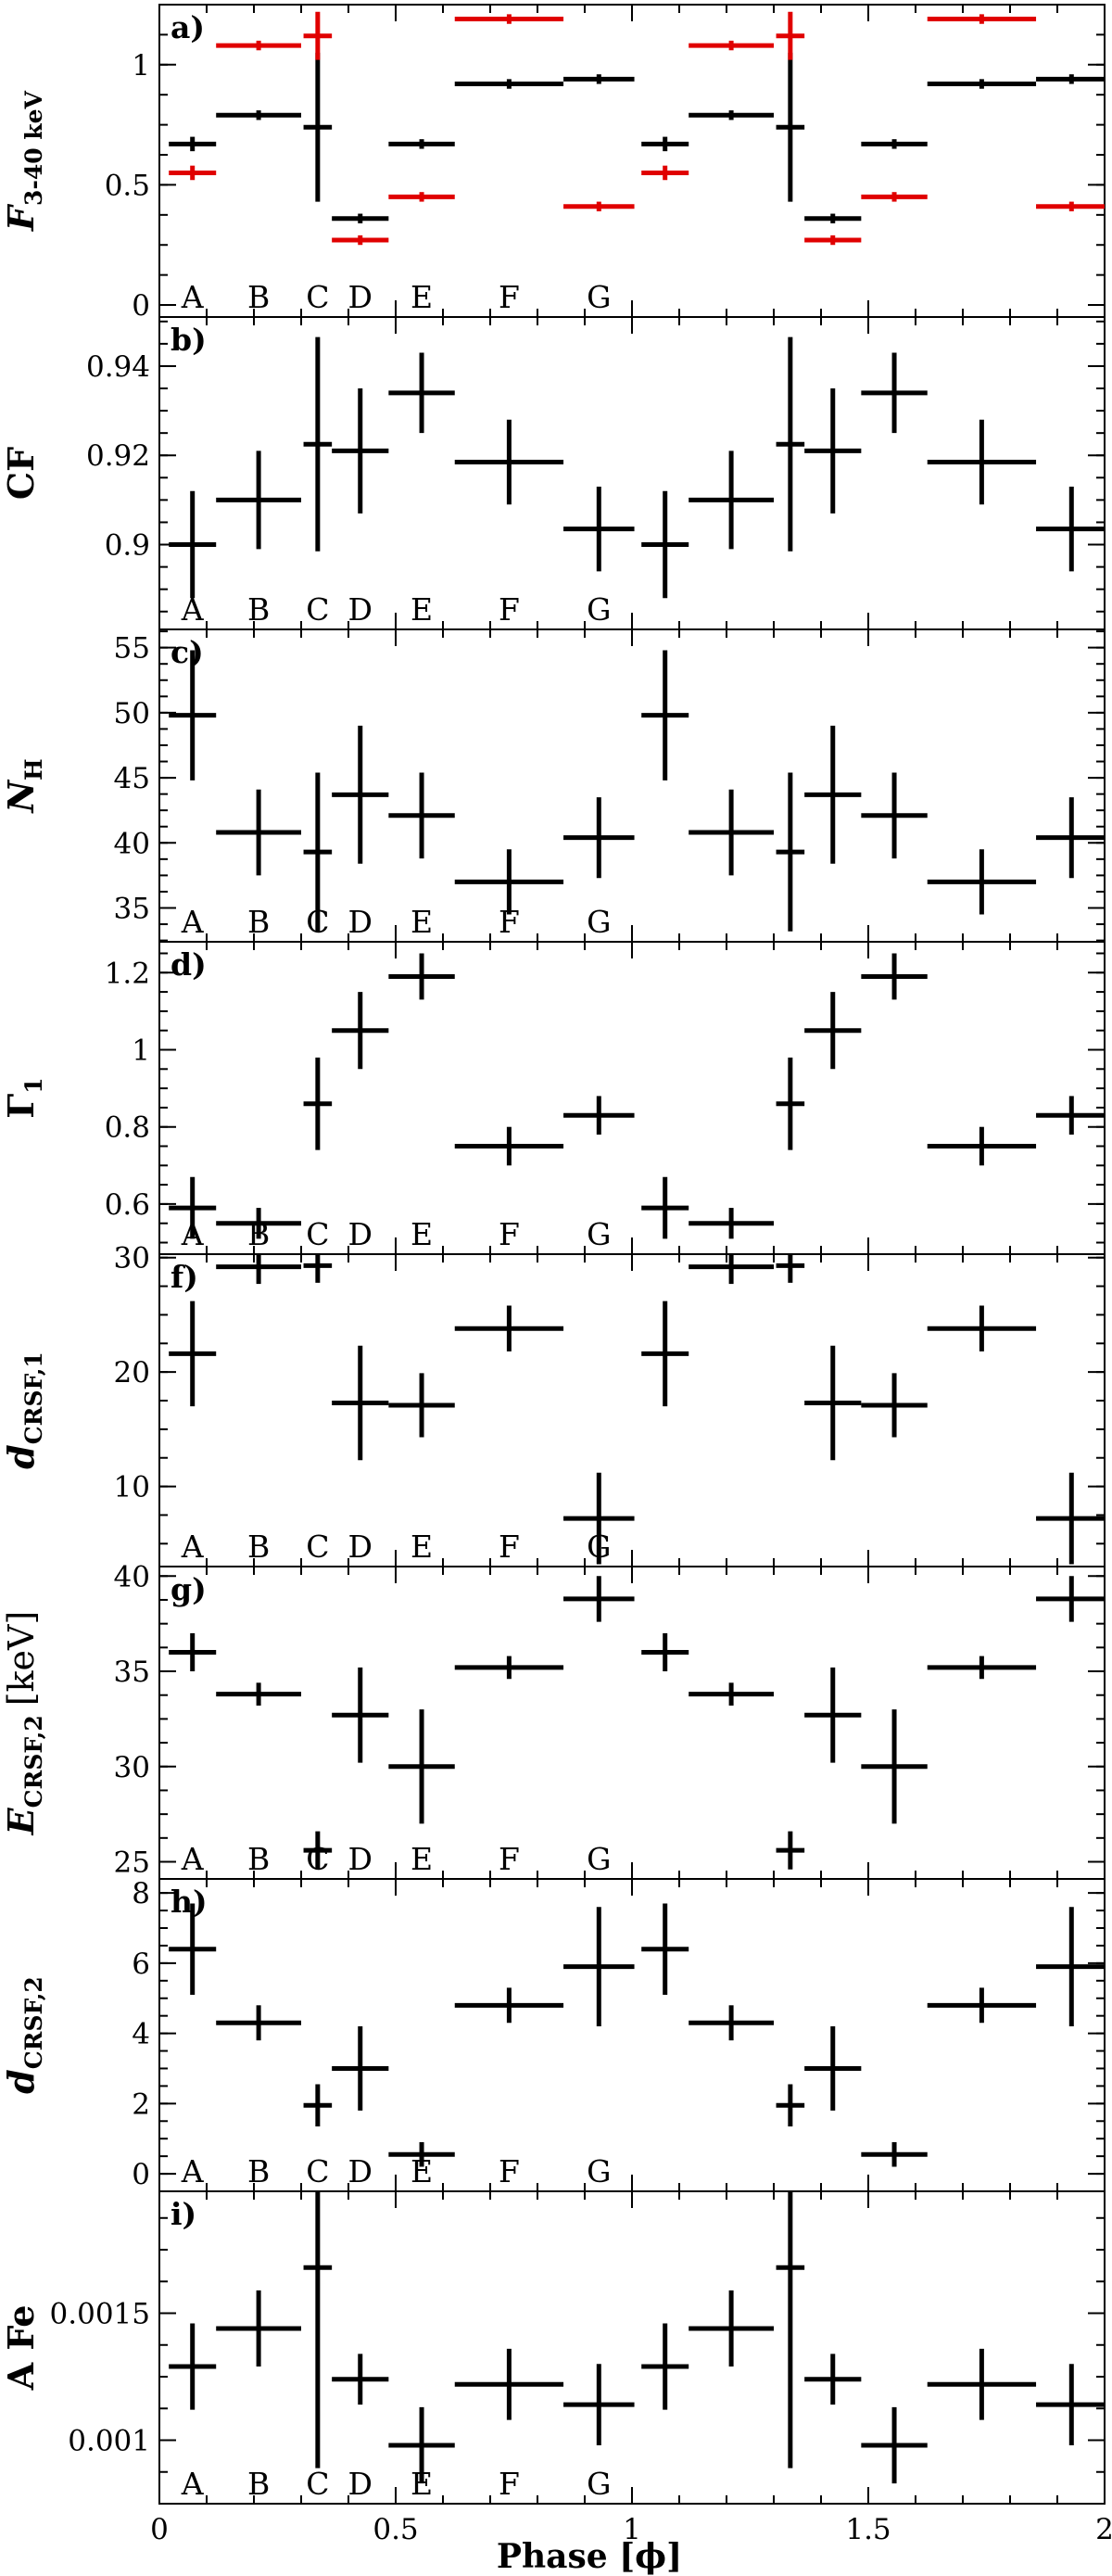 The width and height of the screenshot is (1112, 2576). I want to click on y-tick-label: 0.6, so click(127, 1205).